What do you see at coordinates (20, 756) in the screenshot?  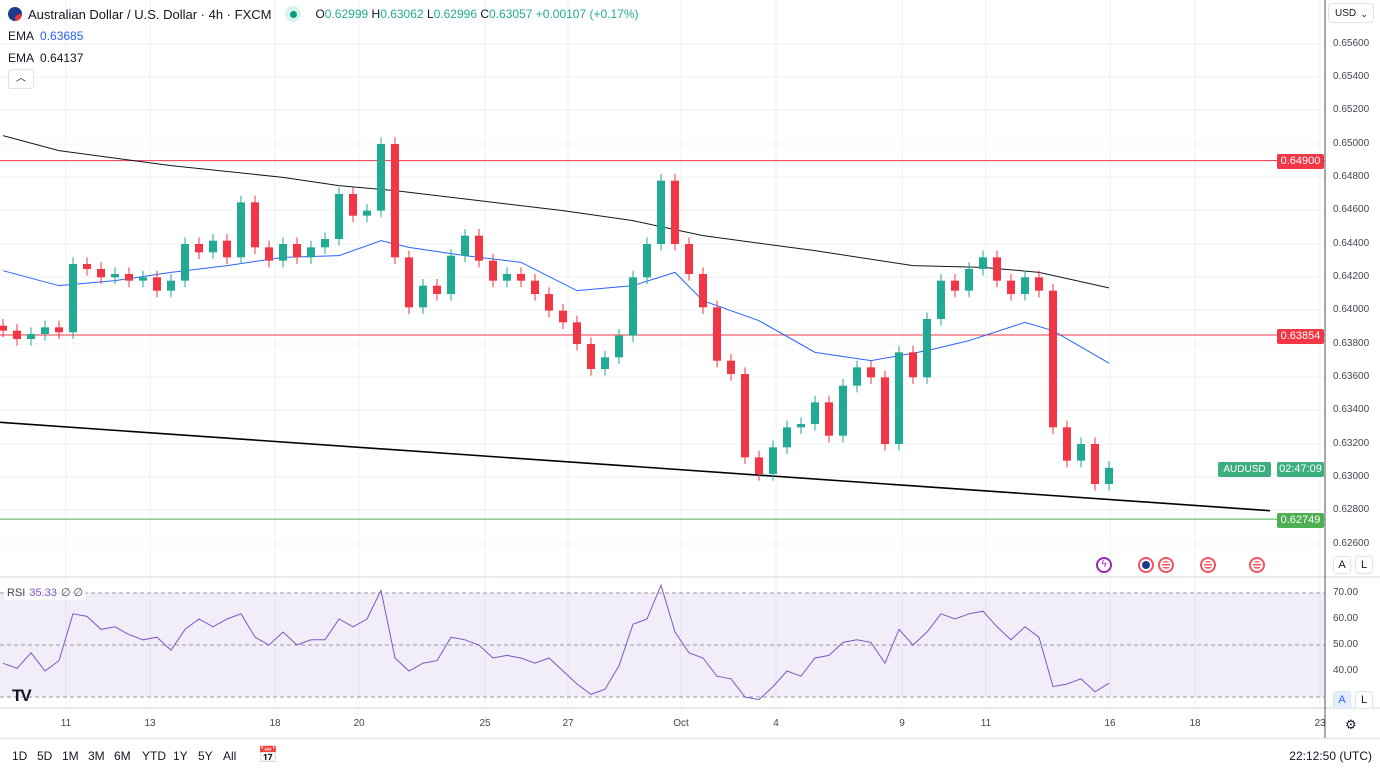 I see `range-button-1d: 1D` at bounding box center [20, 756].